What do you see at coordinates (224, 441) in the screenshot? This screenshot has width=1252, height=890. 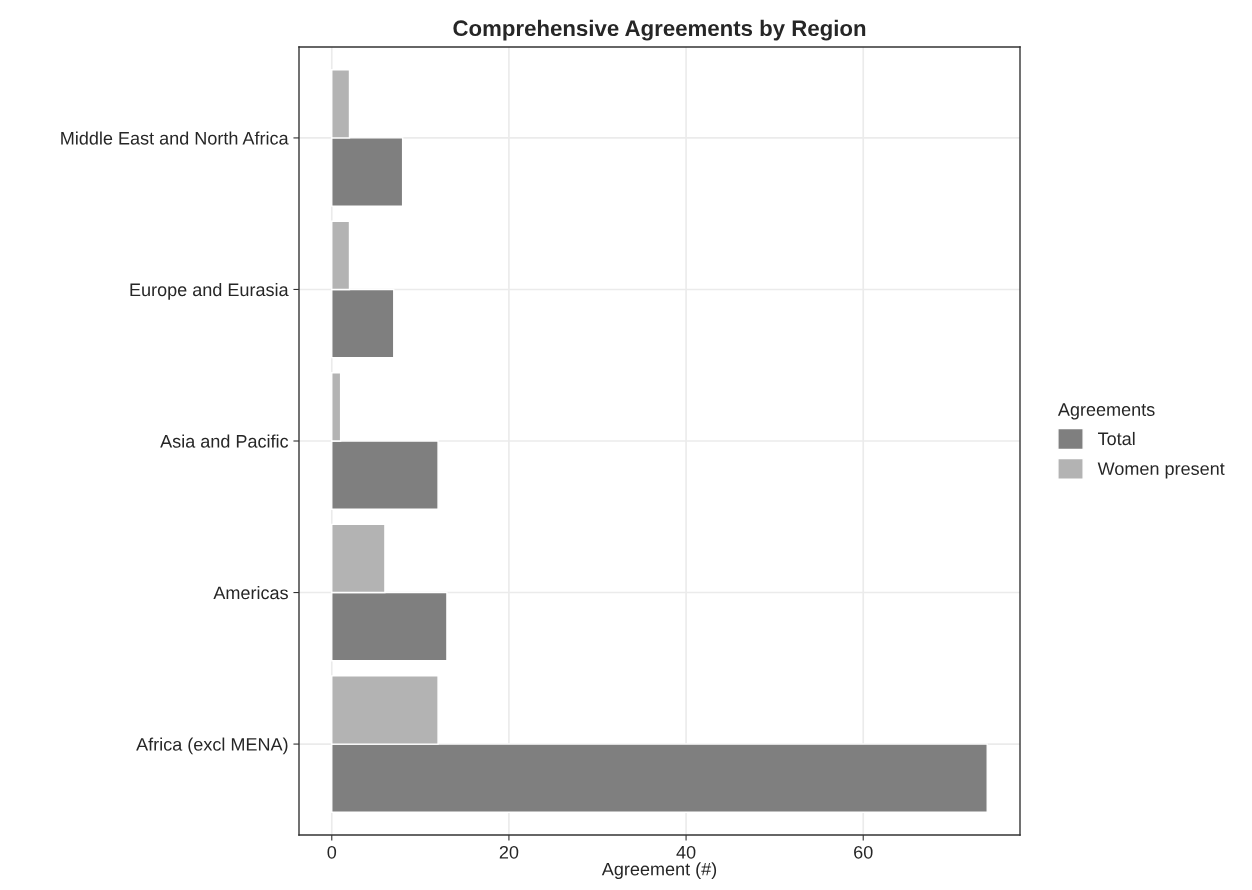 I see `y-tick-label: Asia and Pacific` at bounding box center [224, 441].